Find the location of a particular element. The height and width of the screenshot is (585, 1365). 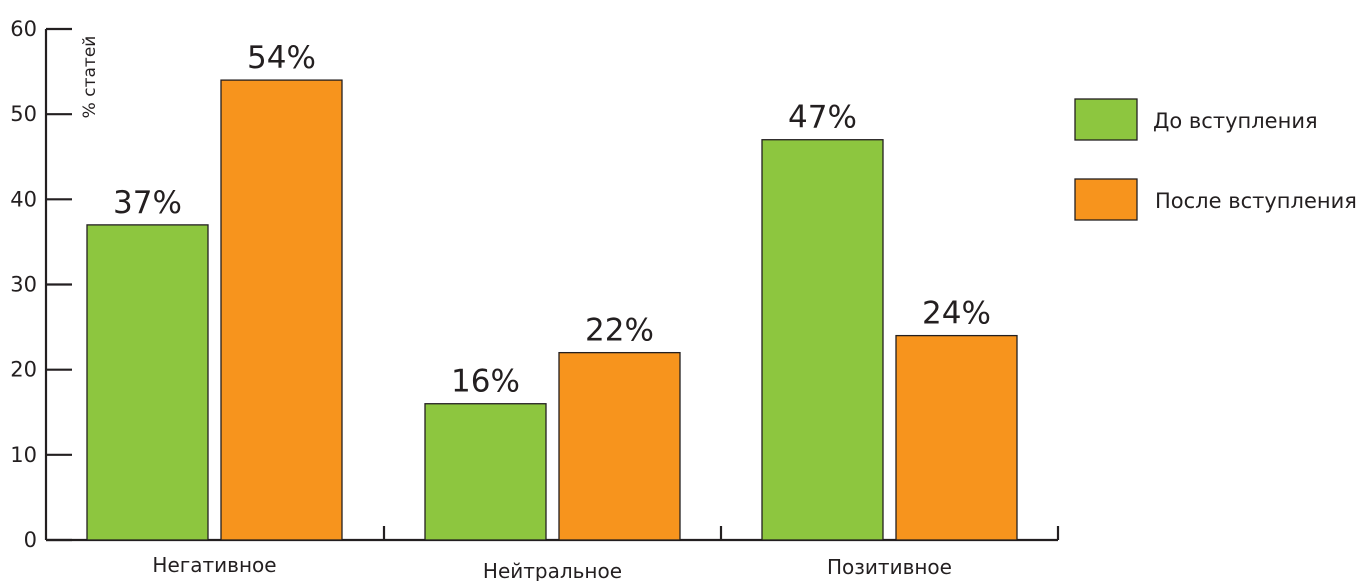

y-tick-label: 10 is located at coordinates (23, 455).